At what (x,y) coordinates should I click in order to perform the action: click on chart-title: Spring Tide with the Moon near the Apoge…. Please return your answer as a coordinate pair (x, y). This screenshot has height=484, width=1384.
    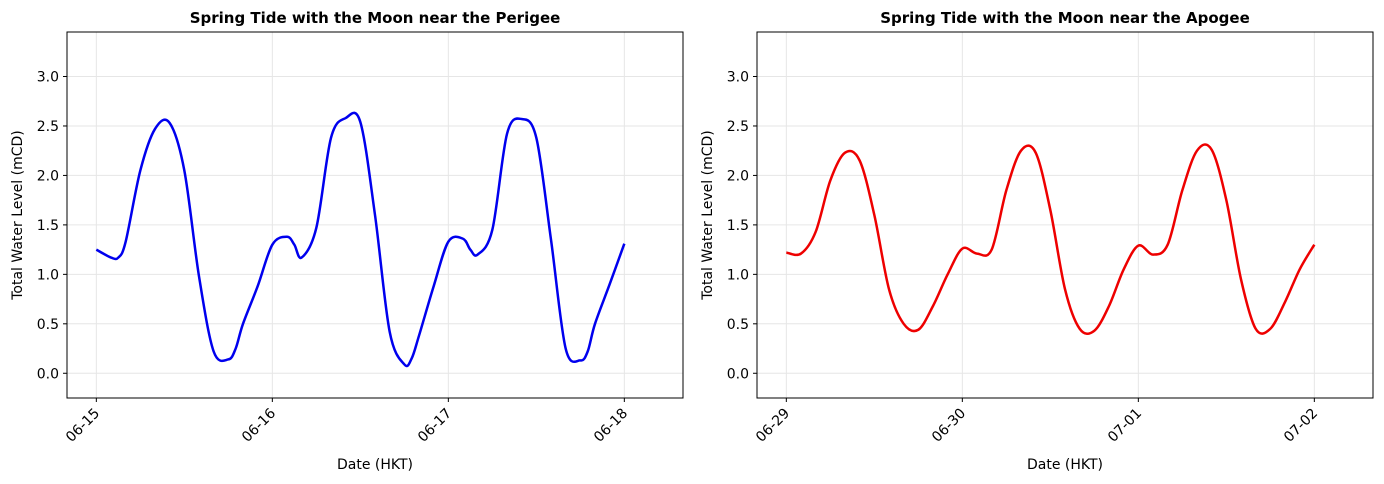
    Looking at the image, I should click on (1065, 18).